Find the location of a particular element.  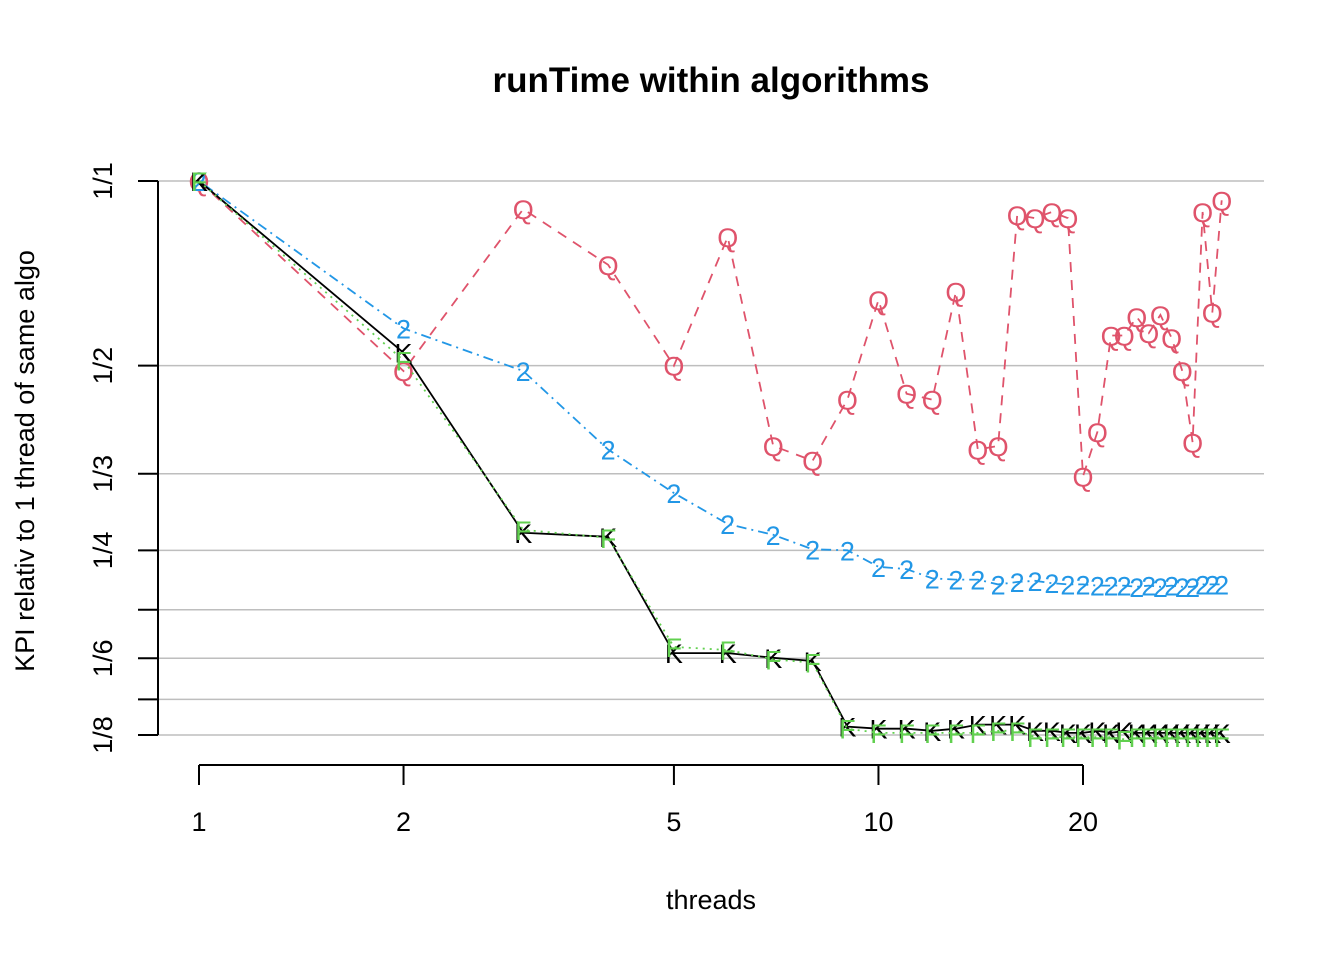

y-tick-label: 1/3 is located at coordinates (103, 474).